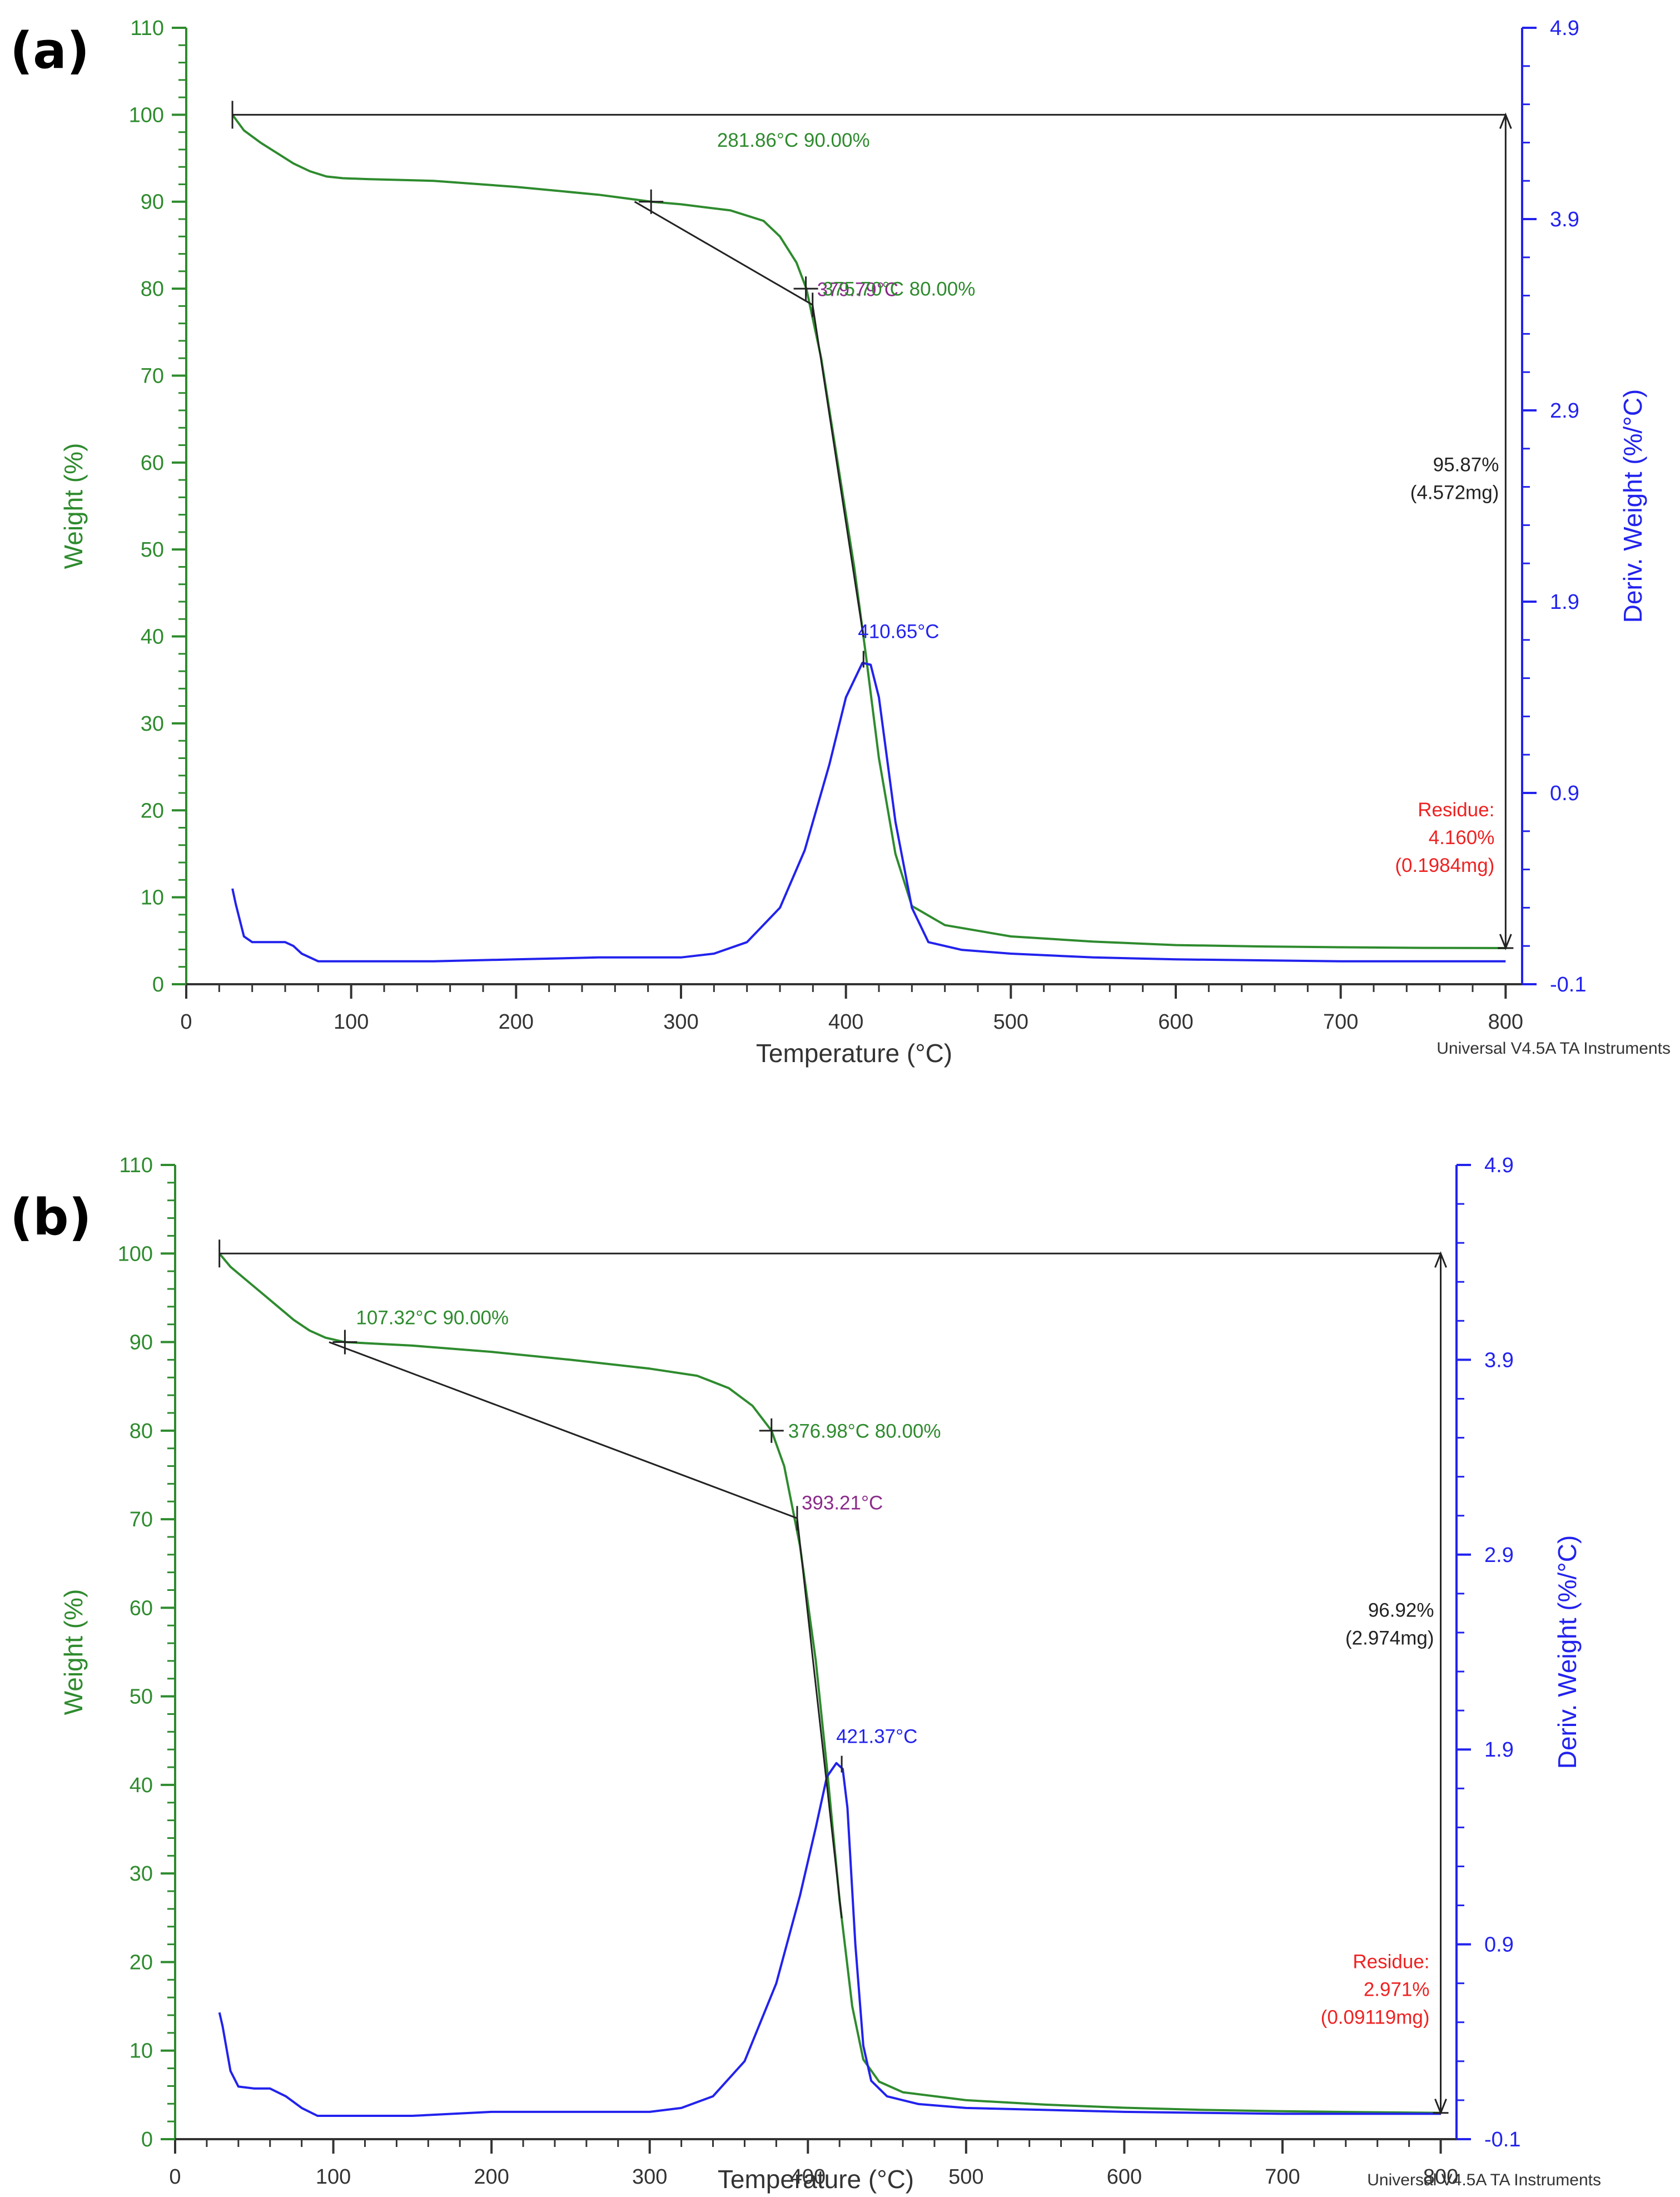 The height and width of the screenshot is (2197, 1680). I want to click on residue-percent-a: 4.160%, so click(1462, 838).